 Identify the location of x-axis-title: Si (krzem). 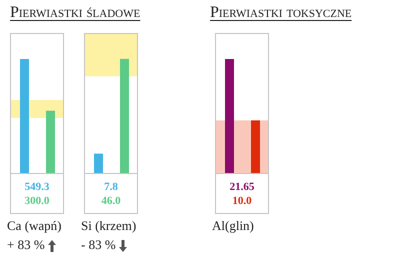
(108, 226).